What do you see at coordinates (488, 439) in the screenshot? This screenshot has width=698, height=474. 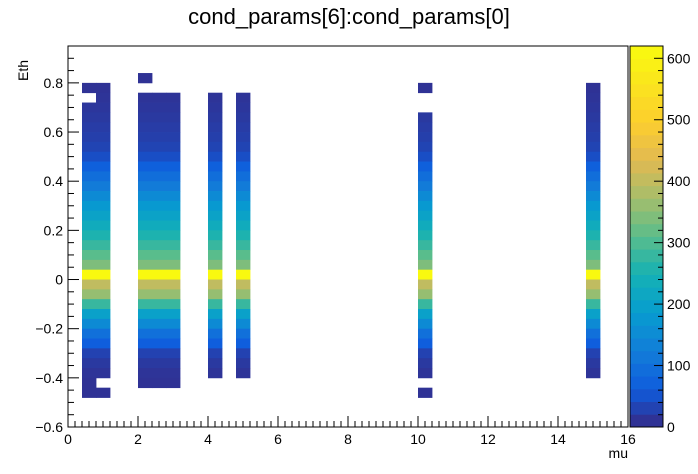 I see `x-tick-label: 12` at bounding box center [488, 439].